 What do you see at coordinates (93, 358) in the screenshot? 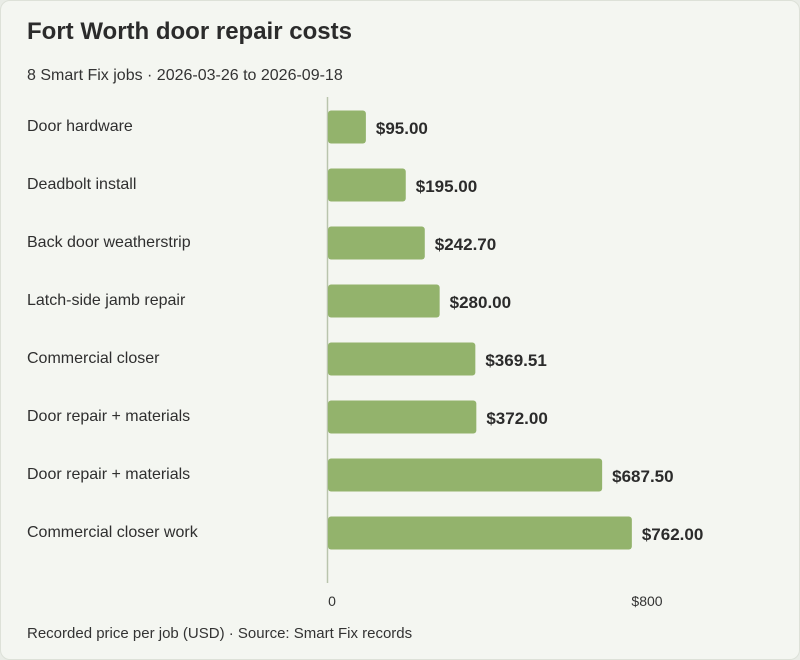
I see `category-label: Commercial closer` at bounding box center [93, 358].